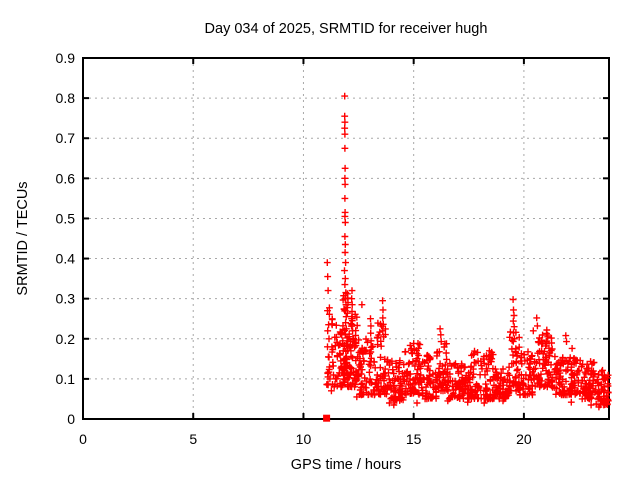 This screenshot has width=640, height=480. What do you see at coordinates (327, 418) in the screenshot?
I see `filled-square-marker` at bounding box center [327, 418].